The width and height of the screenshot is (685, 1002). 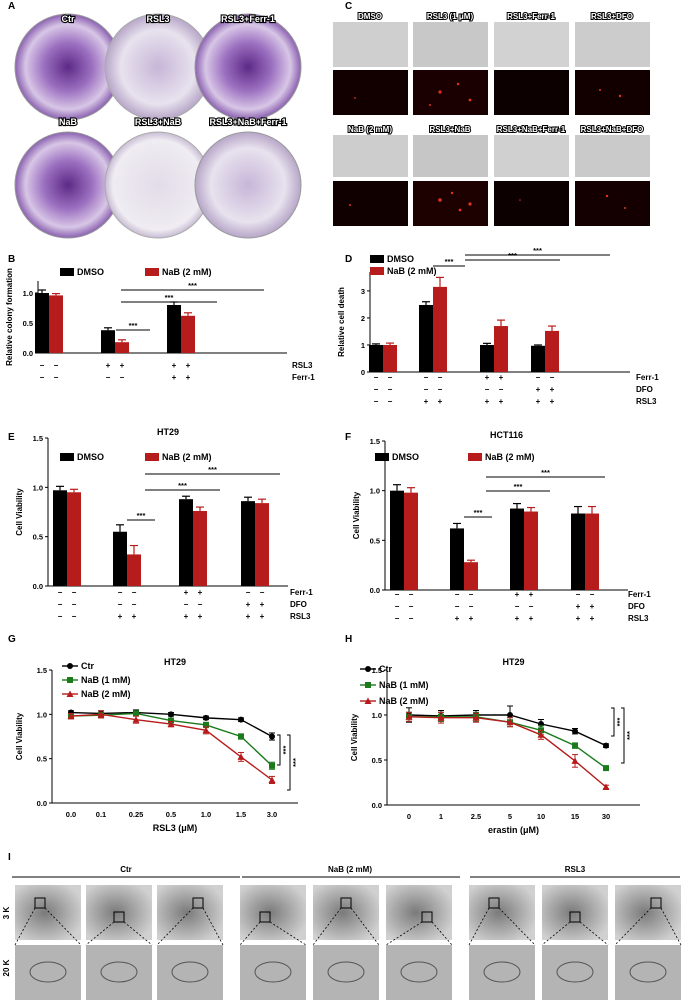 I want to click on y-tick-label: 0, so click(x=363, y=372).